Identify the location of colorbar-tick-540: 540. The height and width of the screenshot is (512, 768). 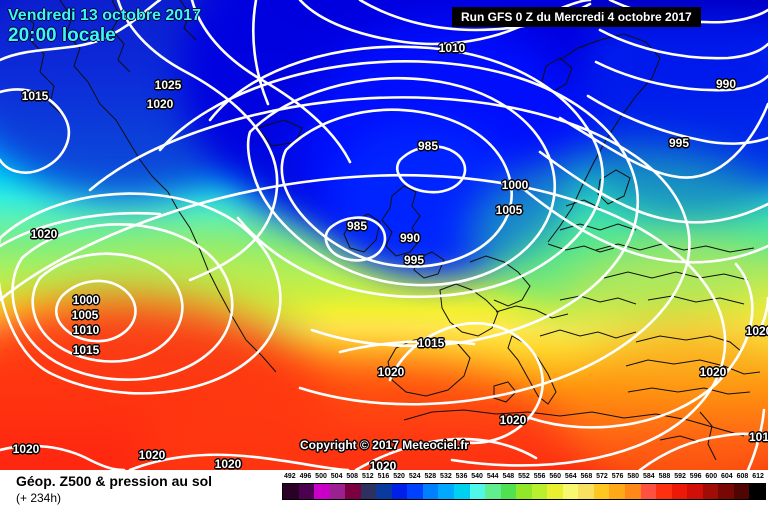
(477, 476).